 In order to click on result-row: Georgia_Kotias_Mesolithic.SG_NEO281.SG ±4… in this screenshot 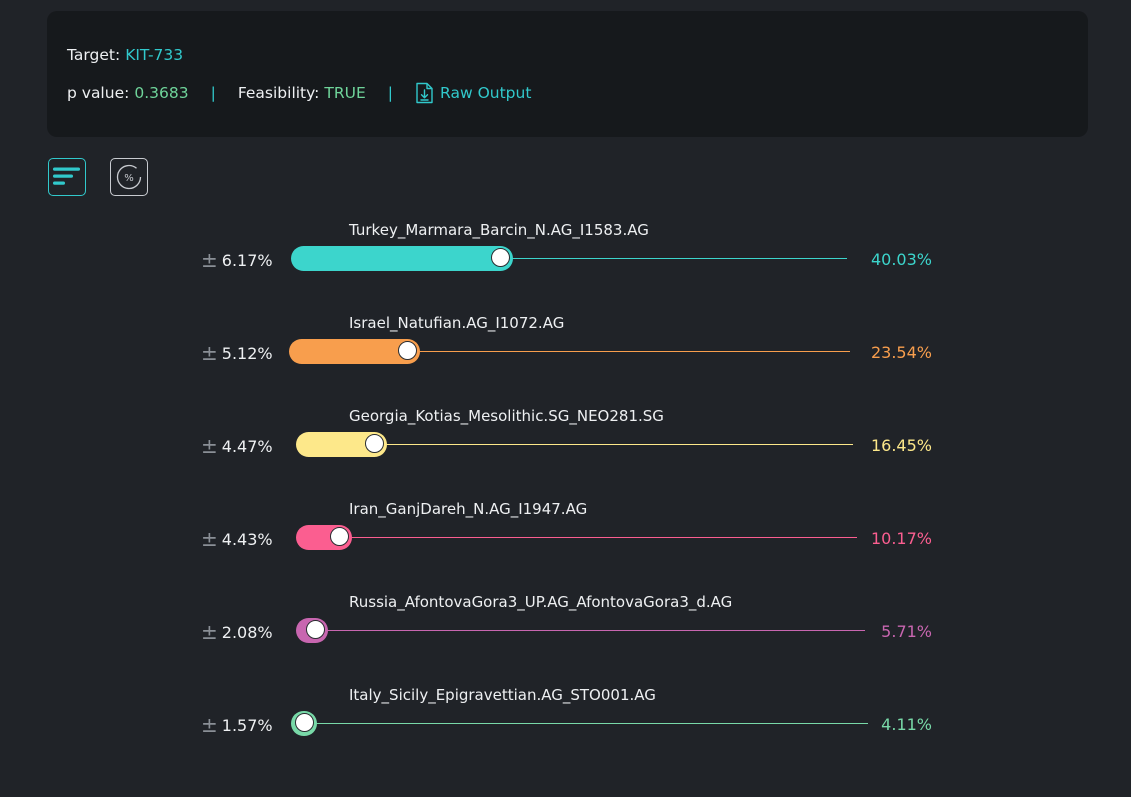, I will do `click(565, 453)`.